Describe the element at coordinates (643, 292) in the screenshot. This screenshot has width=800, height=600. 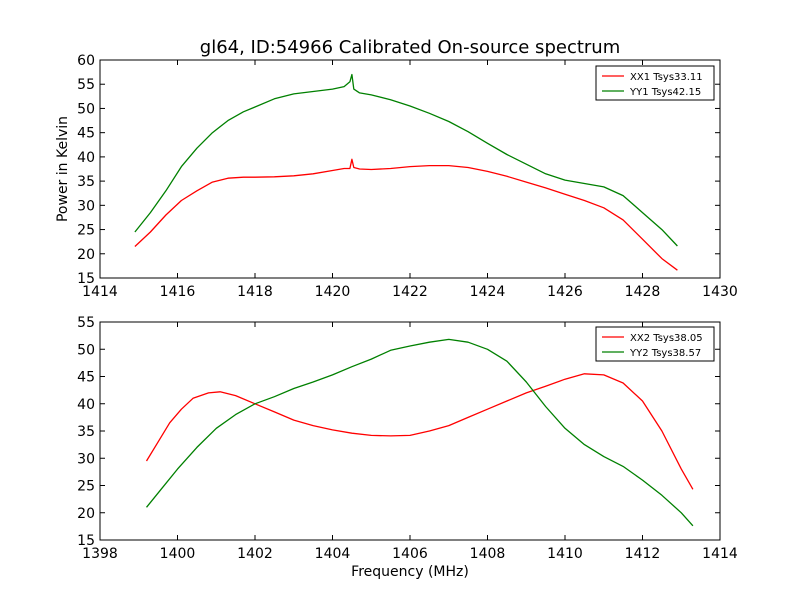
I see `x-tick-label: 1428` at that location.